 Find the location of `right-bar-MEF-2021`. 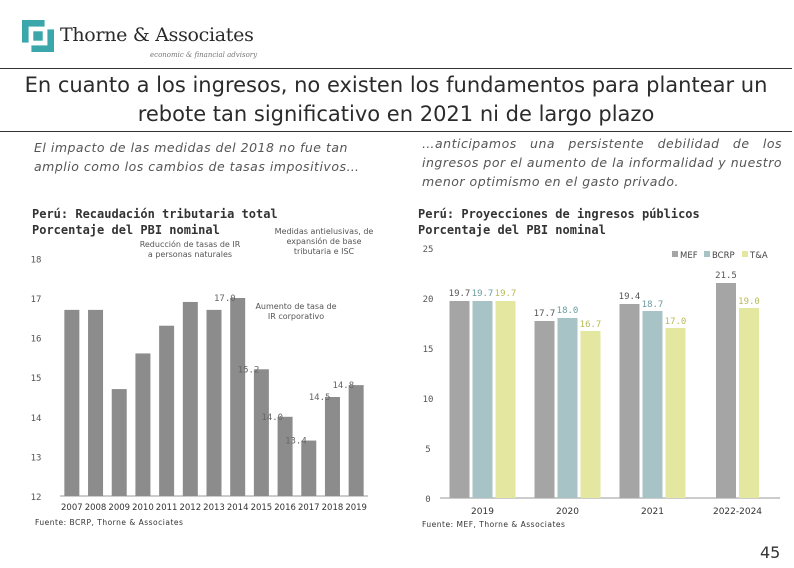

right-bar-MEF-2021 is located at coordinates (629, 401).